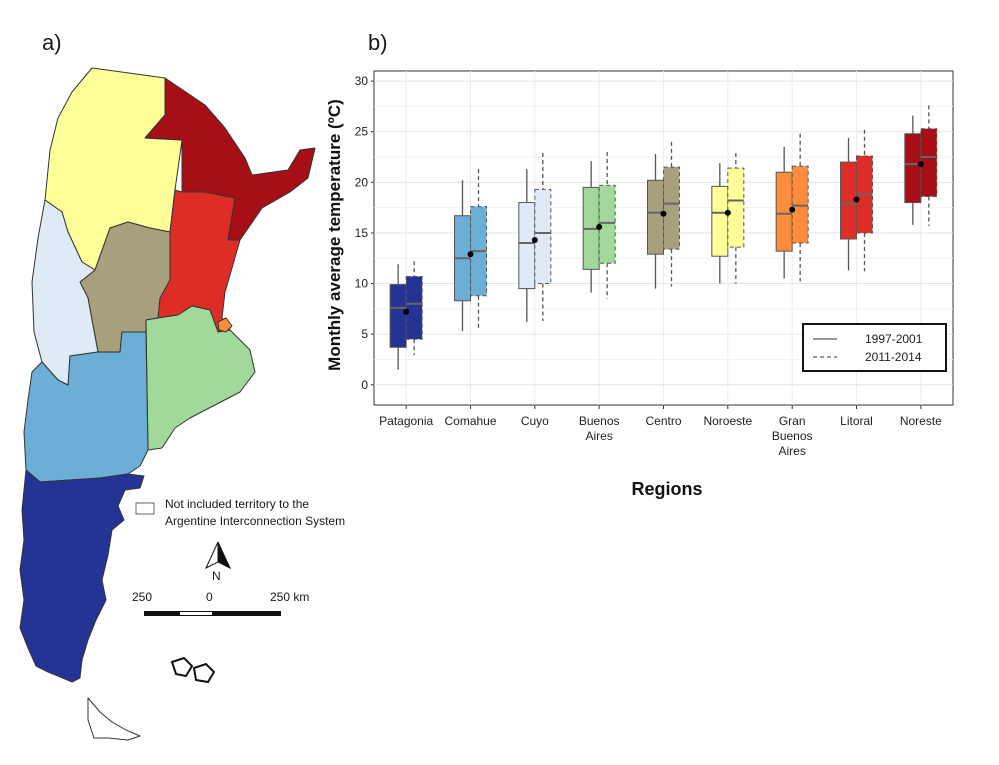 The image size is (999, 765). What do you see at coordinates (230, 159) in the screenshot?
I see `map-region-noreste` at bounding box center [230, 159].